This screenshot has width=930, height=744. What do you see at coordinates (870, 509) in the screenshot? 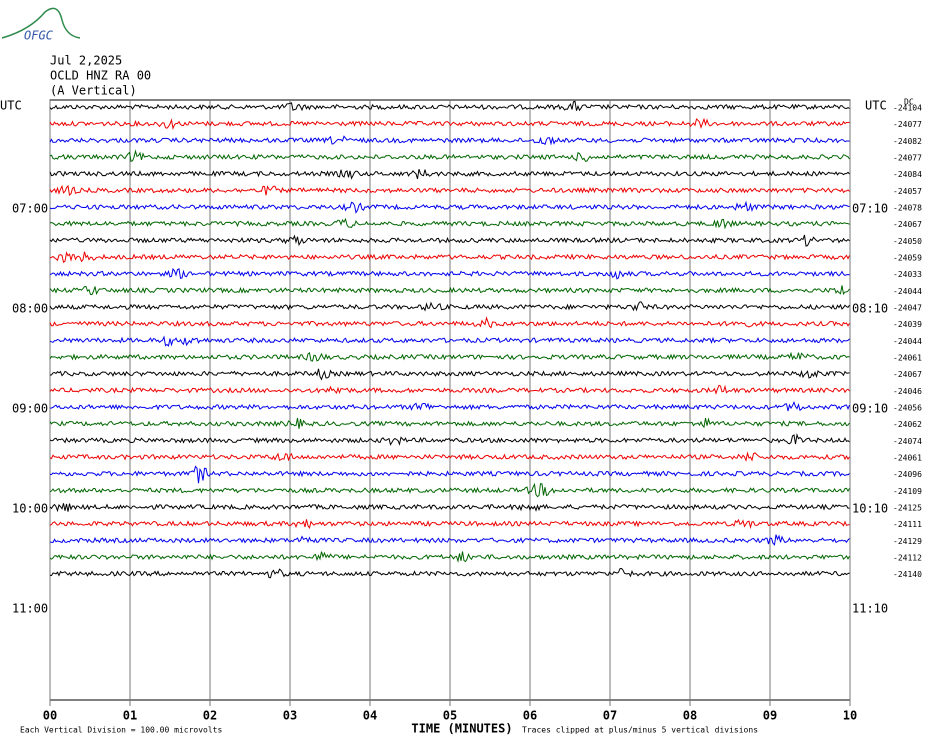
I see `right-label: 10:10` at bounding box center [870, 509].